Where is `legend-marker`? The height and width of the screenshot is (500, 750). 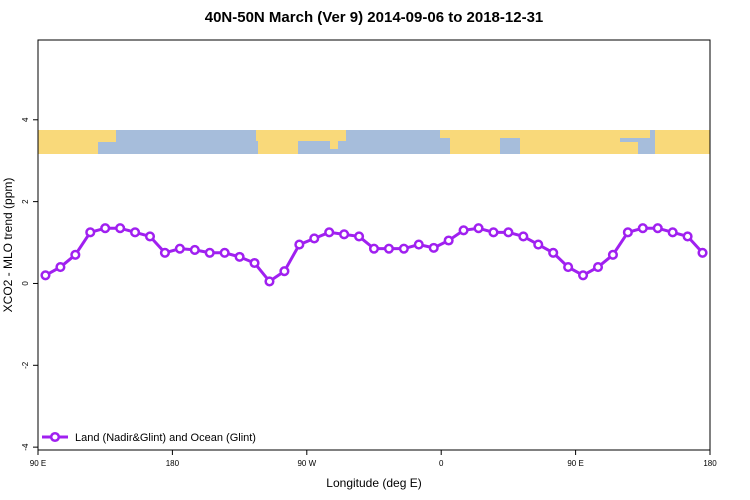 legend-marker is located at coordinates (55, 437).